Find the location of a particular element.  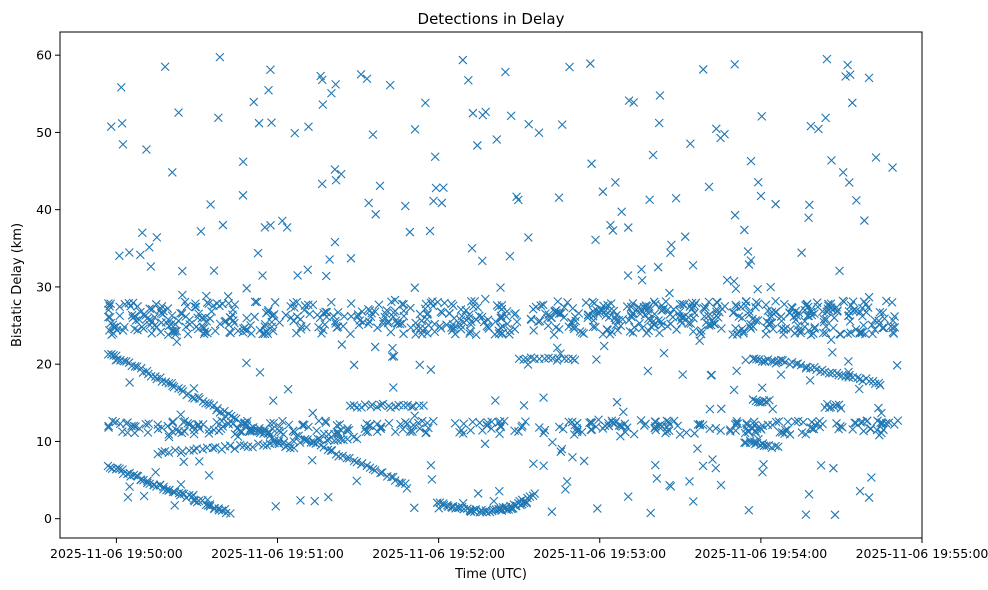

y-tick-label: 30 is located at coordinates (44, 286).